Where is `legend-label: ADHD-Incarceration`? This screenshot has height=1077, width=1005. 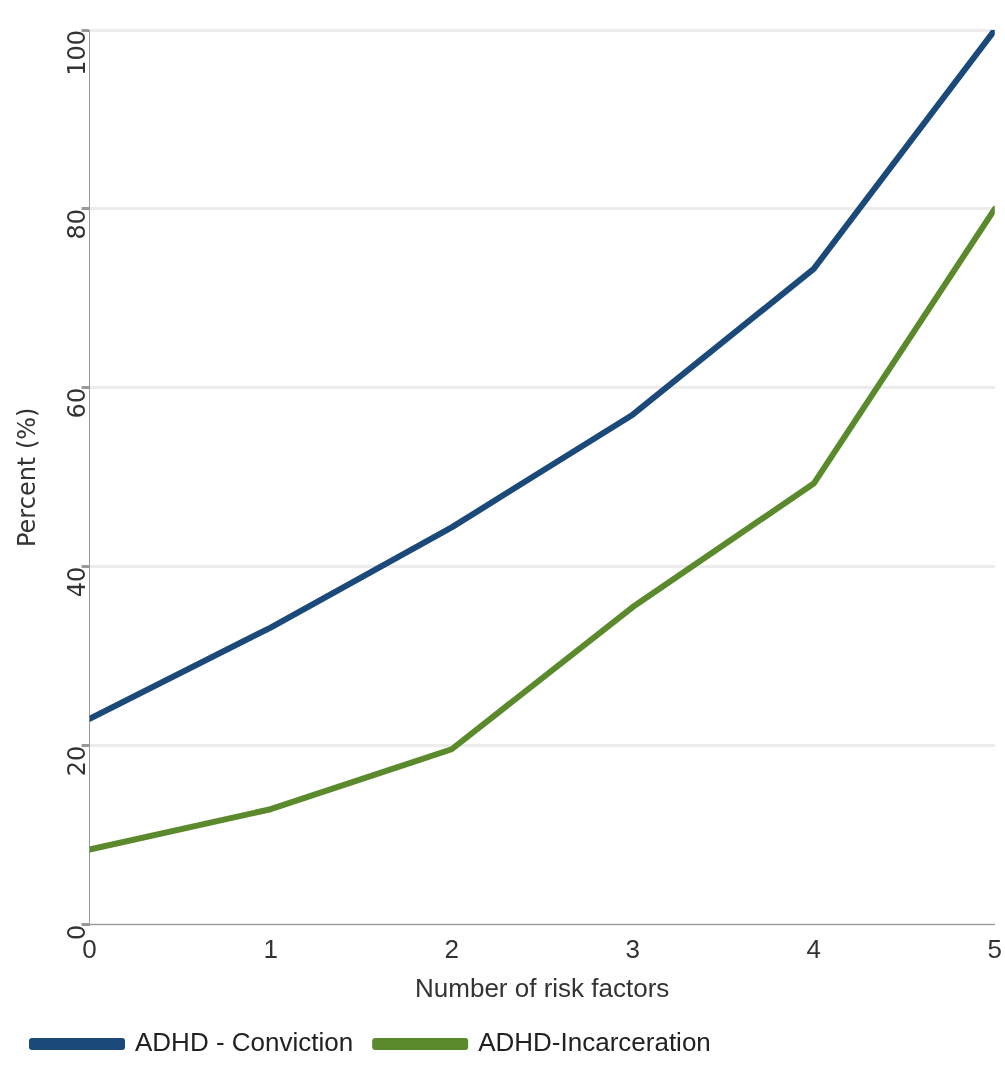 legend-label: ADHD-Incarceration is located at coordinates (594, 1042).